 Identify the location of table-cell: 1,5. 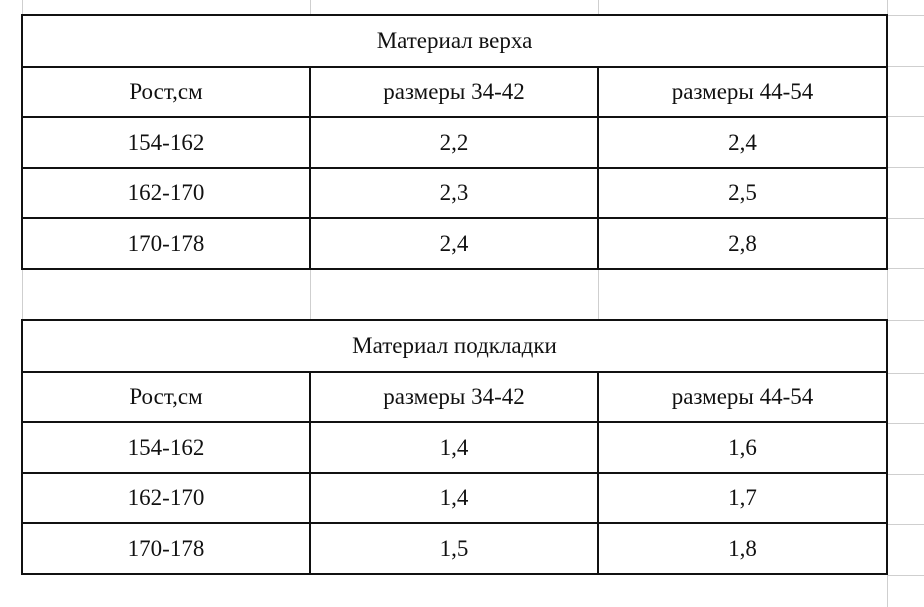
(454, 548).